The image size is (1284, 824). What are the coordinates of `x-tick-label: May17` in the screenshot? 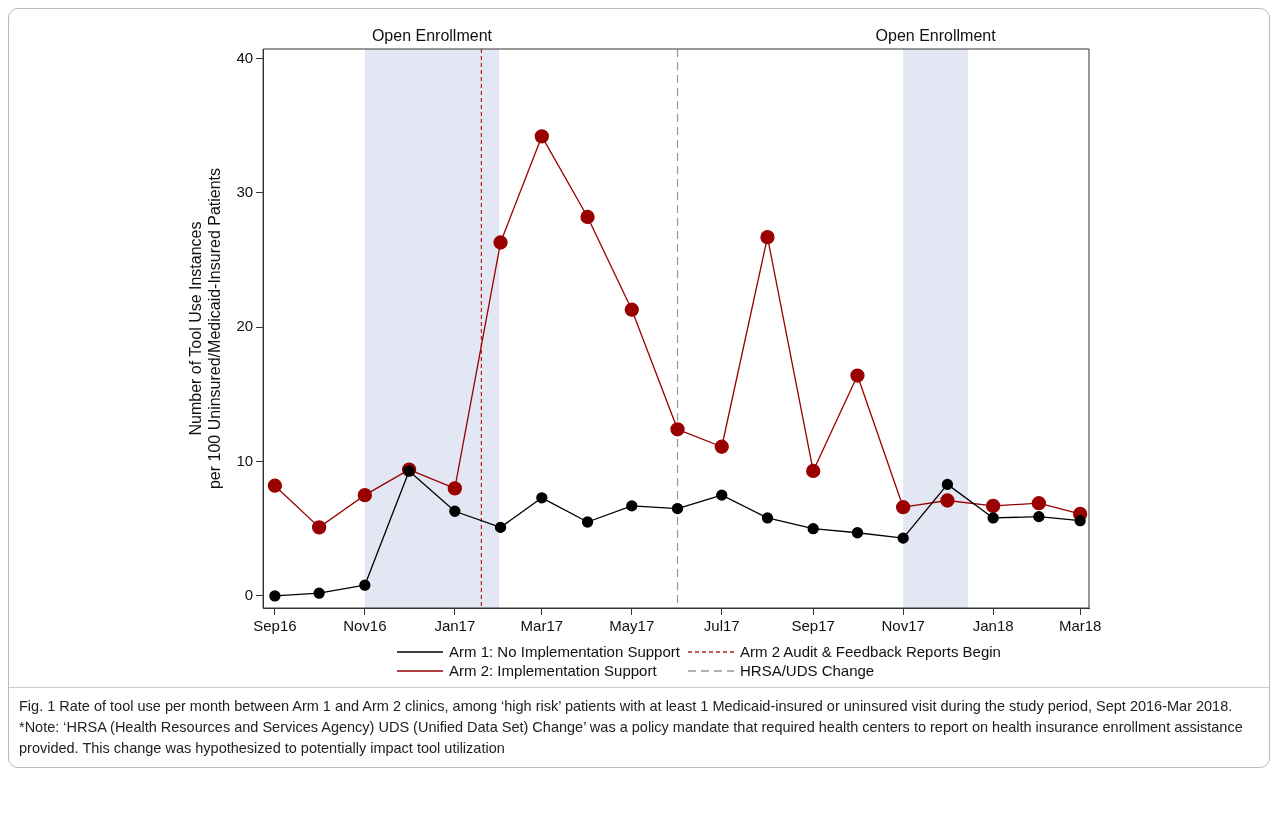 It's located at (632, 626).